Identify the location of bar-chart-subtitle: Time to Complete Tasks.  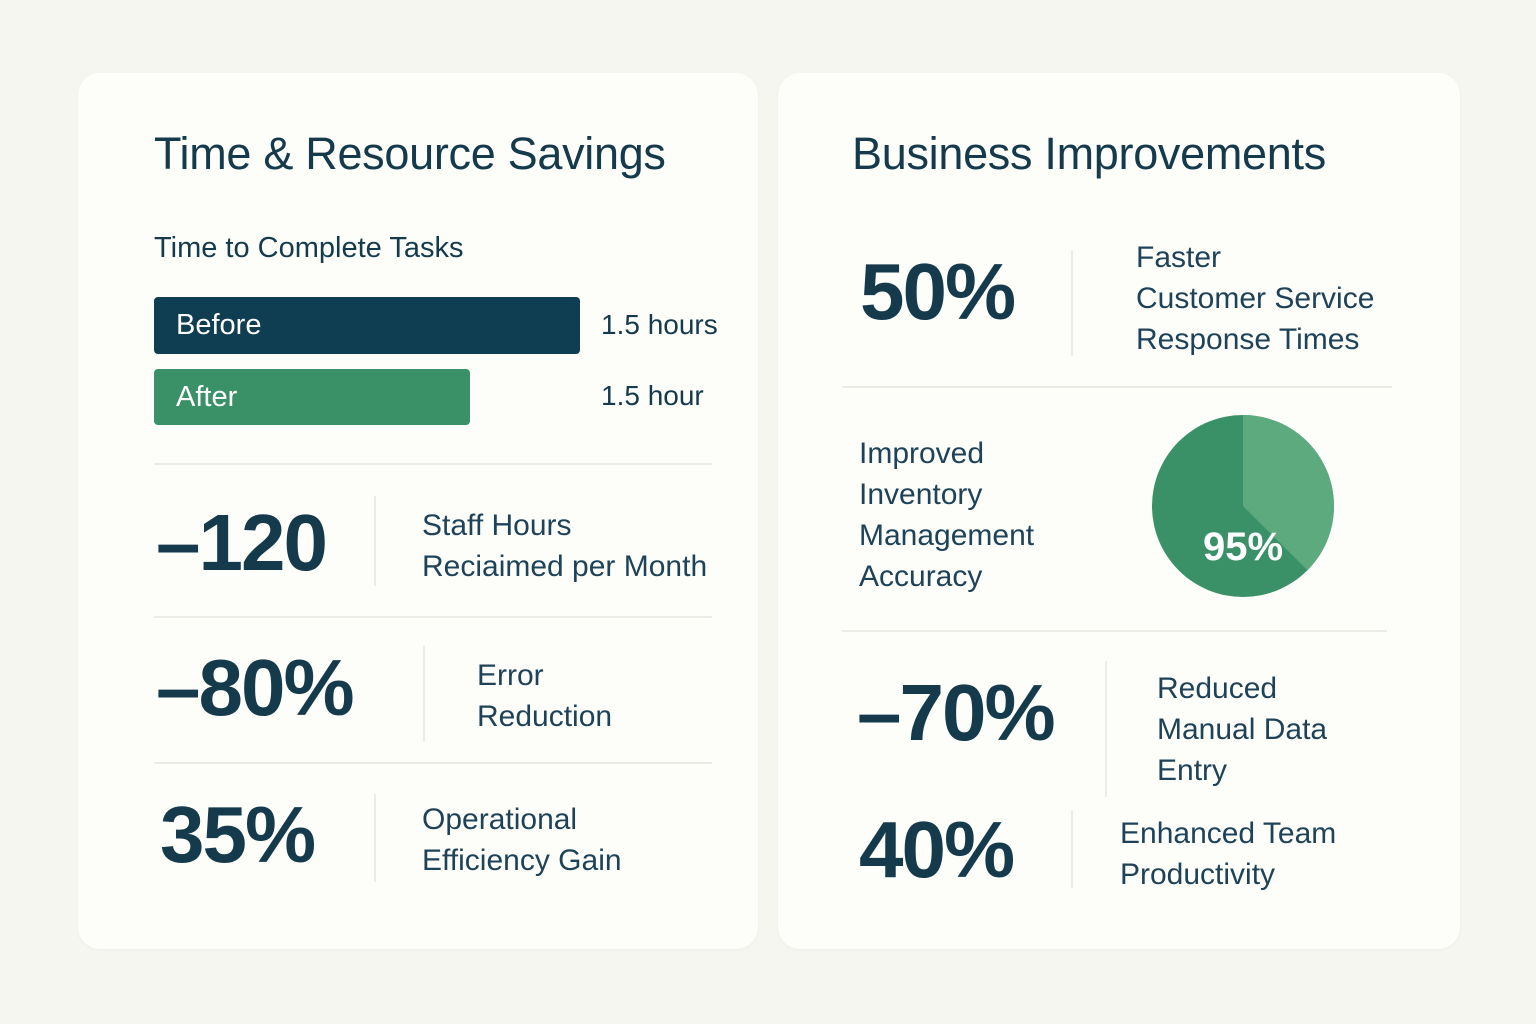
(309, 248).